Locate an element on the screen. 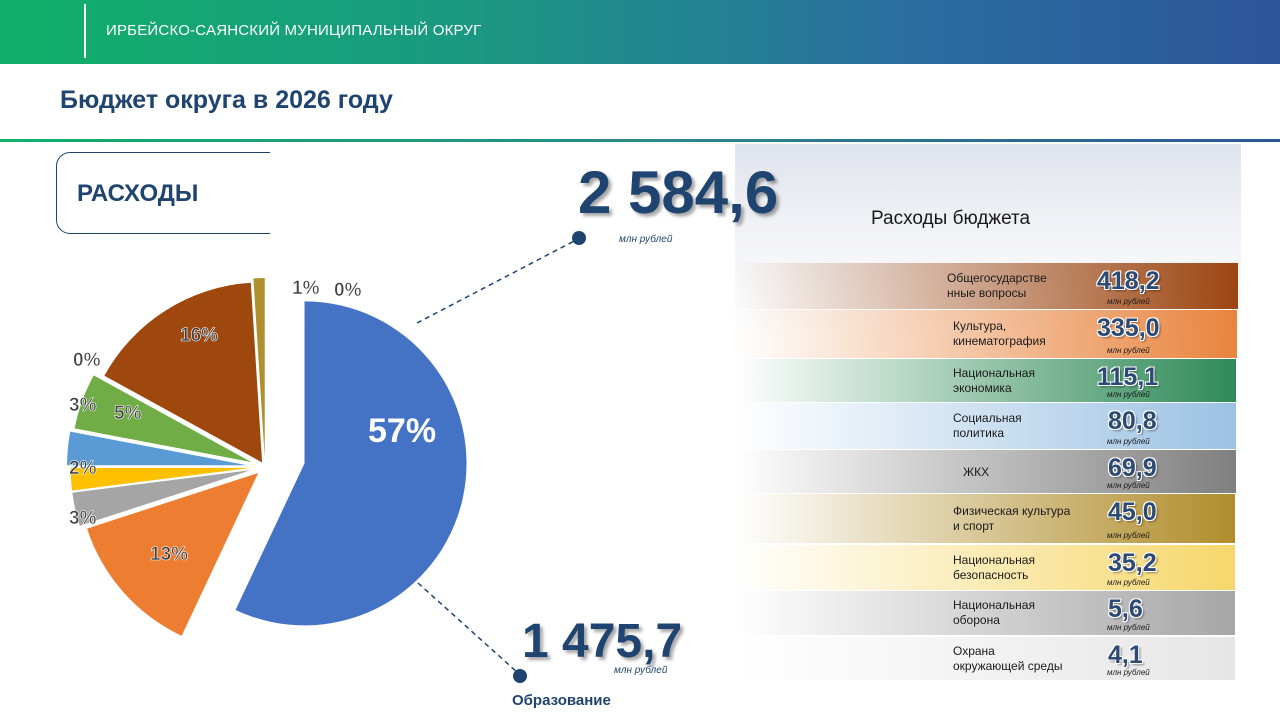 This screenshot has height=720, width=1280. education-label: Образование is located at coordinates (561, 700).